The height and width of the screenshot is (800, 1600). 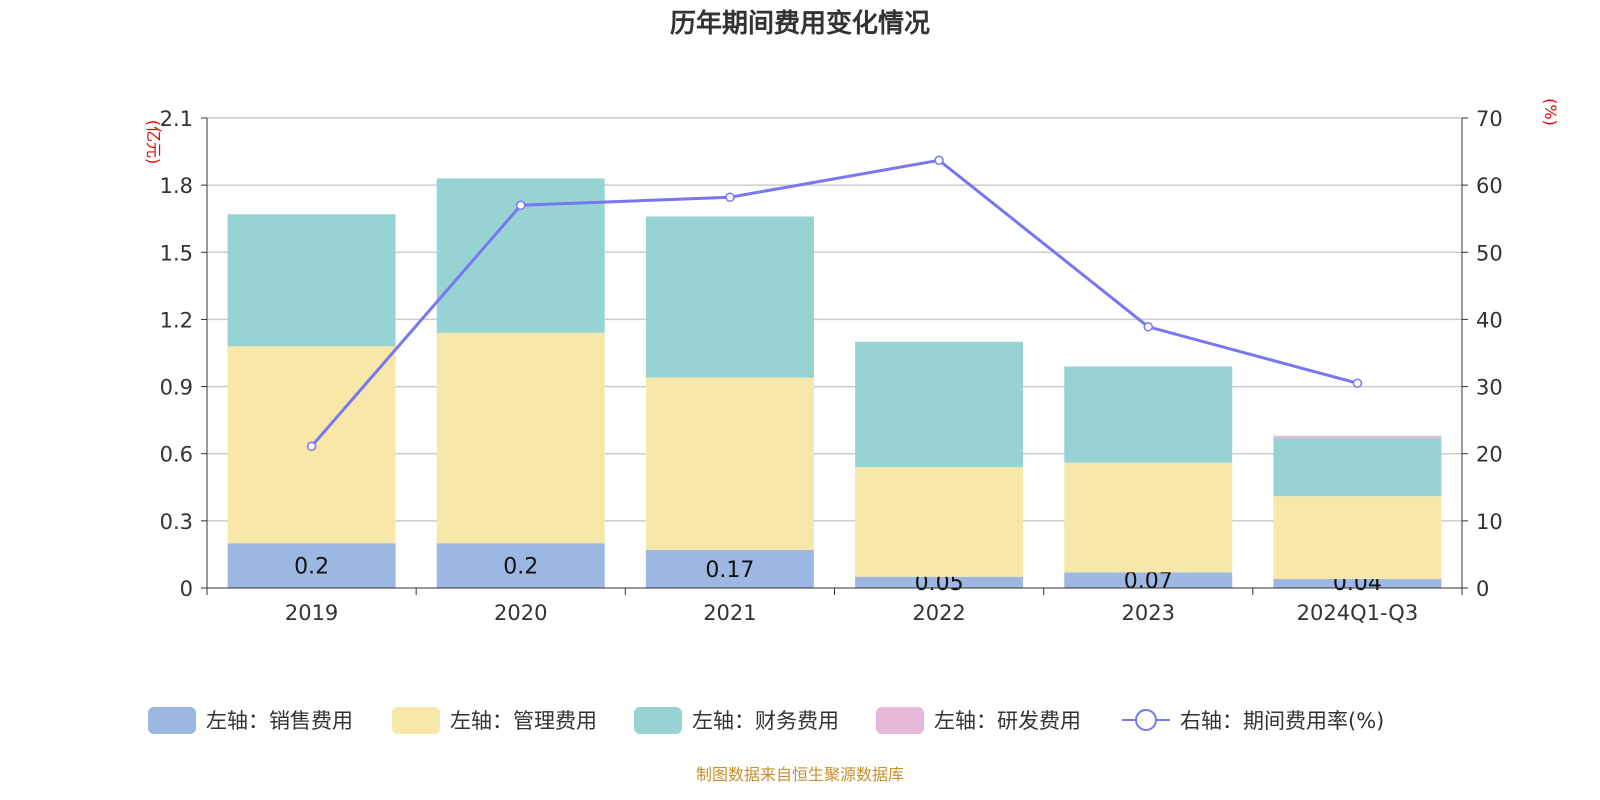 I want to click on legend-item: 右轴：期间费用率(%), so click(x=1253, y=721).